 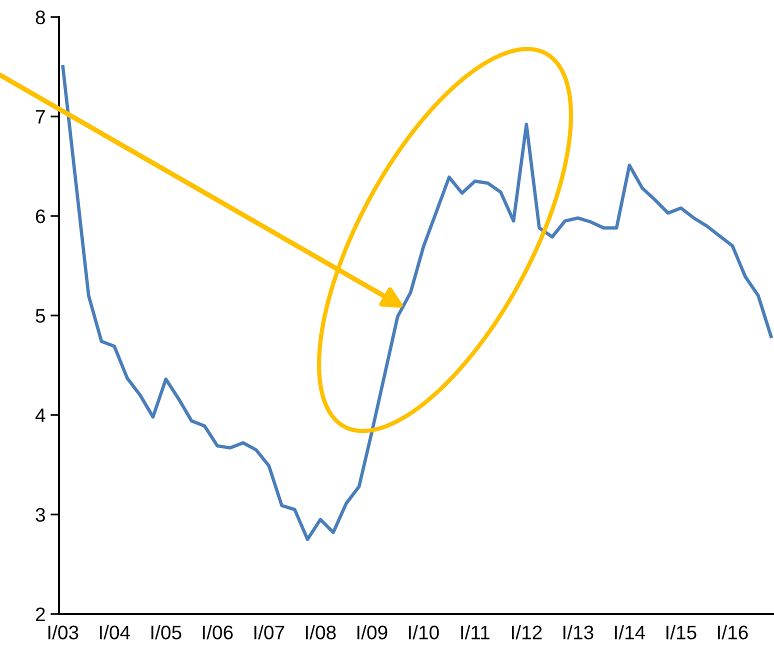 I want to click on x-tick-label: I/04, so click(x=115, y=632).